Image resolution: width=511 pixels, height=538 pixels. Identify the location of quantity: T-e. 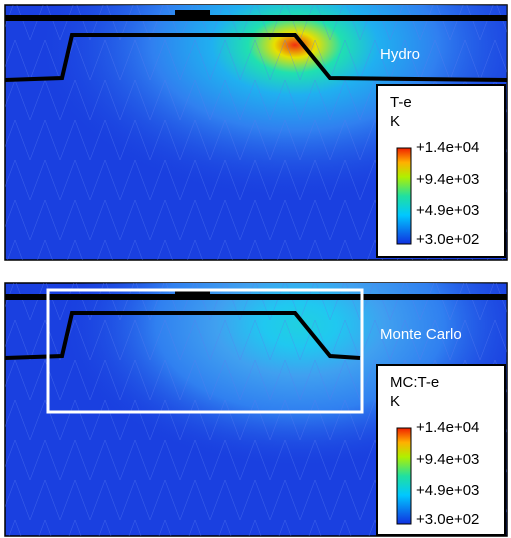
(401, 102).